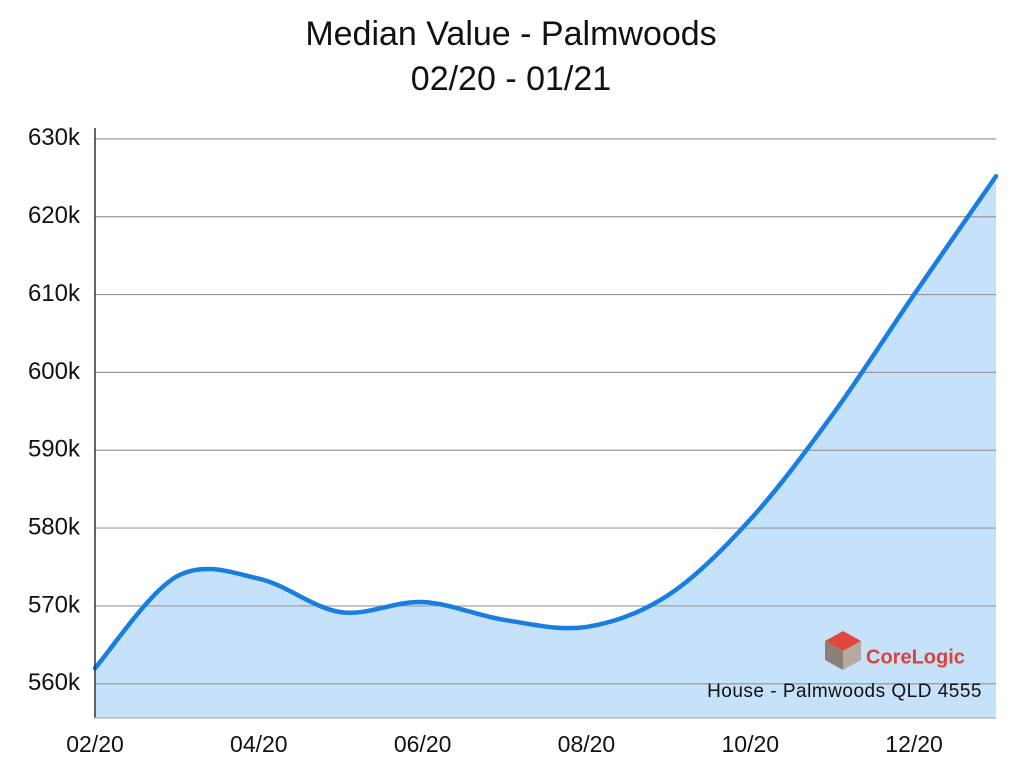  What do you see at coordinates (54, 215) in the screenshot?
I see `y-tick-label: 620k` at bounding box center [54, 215].